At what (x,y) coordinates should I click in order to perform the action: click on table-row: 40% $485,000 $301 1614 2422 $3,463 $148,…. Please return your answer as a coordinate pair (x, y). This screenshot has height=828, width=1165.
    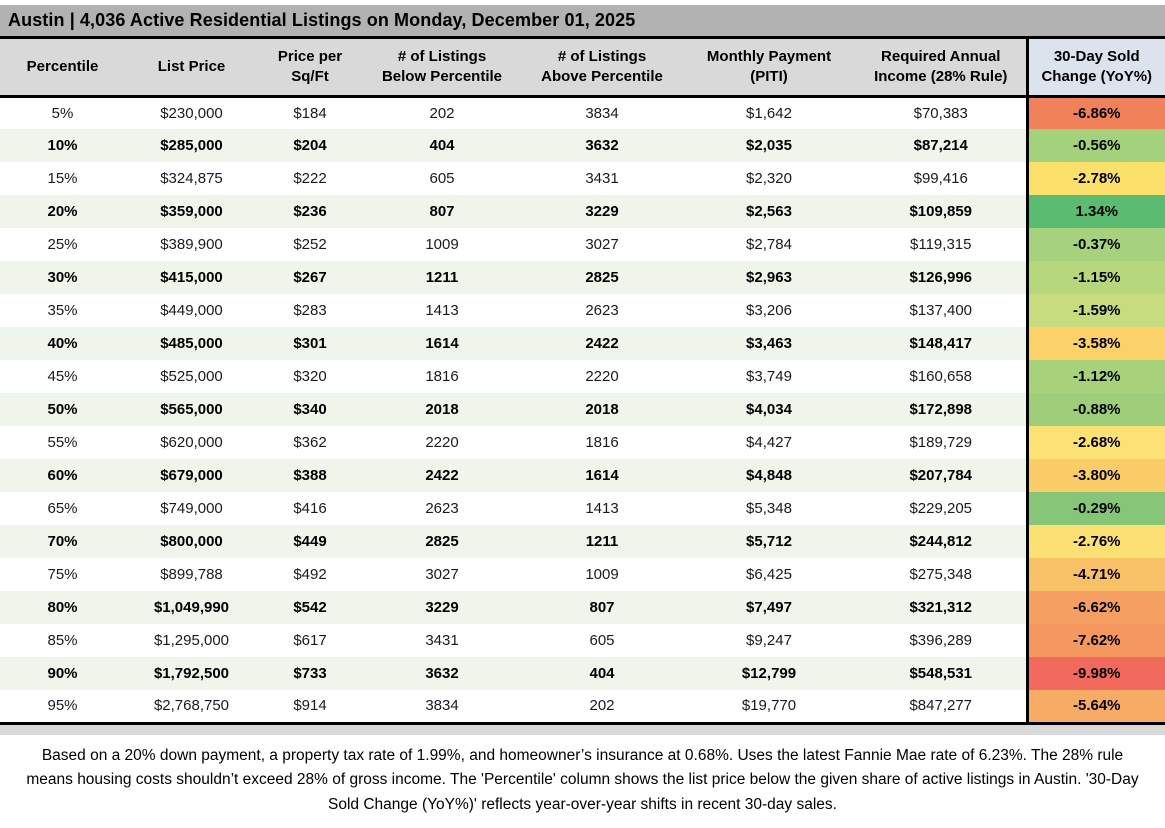
    Looking at the image, I should click on (582, 343).